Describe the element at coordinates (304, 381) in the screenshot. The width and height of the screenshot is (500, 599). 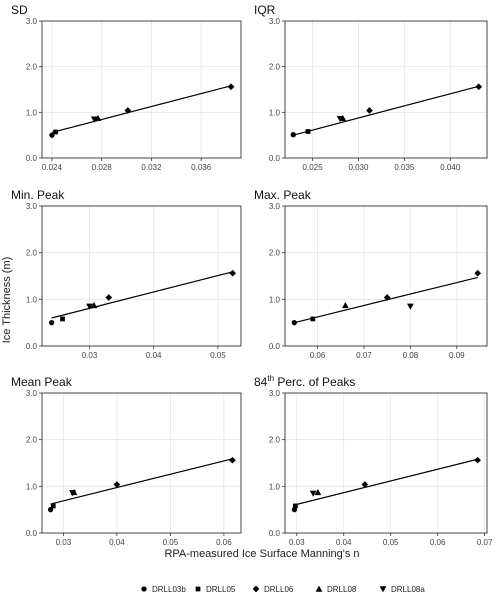
I see `panel-title: 84th Perc. of Peaks` at that location.